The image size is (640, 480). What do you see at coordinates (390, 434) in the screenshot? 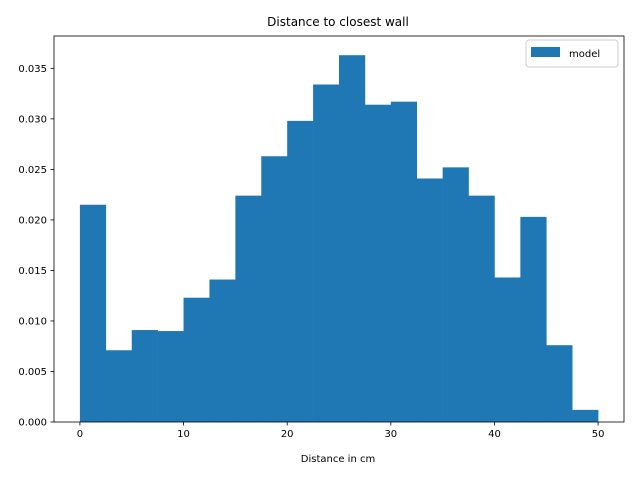
I see `x-tick-label: 30` at bounding box center [390, 434].